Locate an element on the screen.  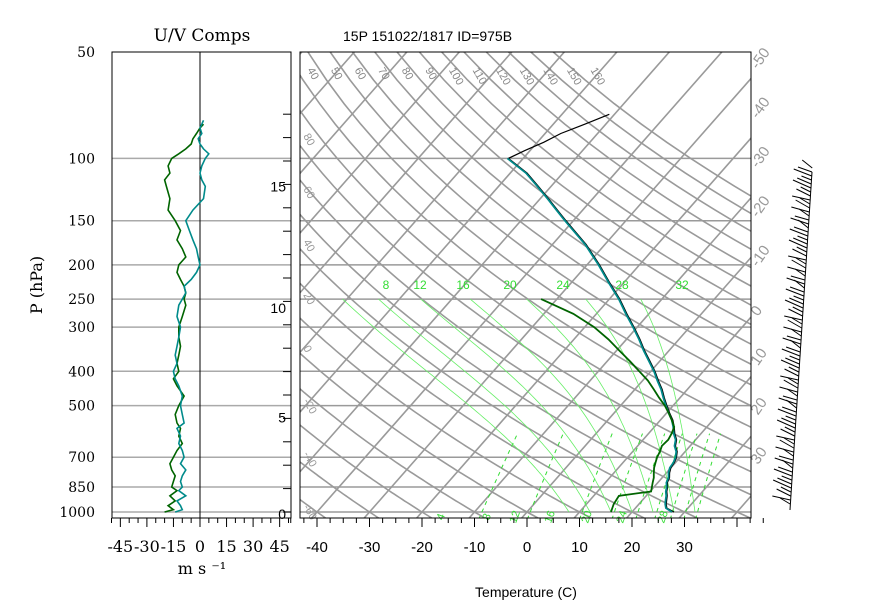
left-line-label: 0 is located at coordinates (306, 349).